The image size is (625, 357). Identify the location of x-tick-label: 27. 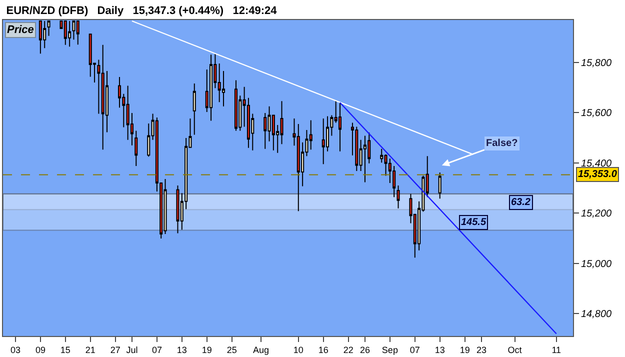
(115, 349).